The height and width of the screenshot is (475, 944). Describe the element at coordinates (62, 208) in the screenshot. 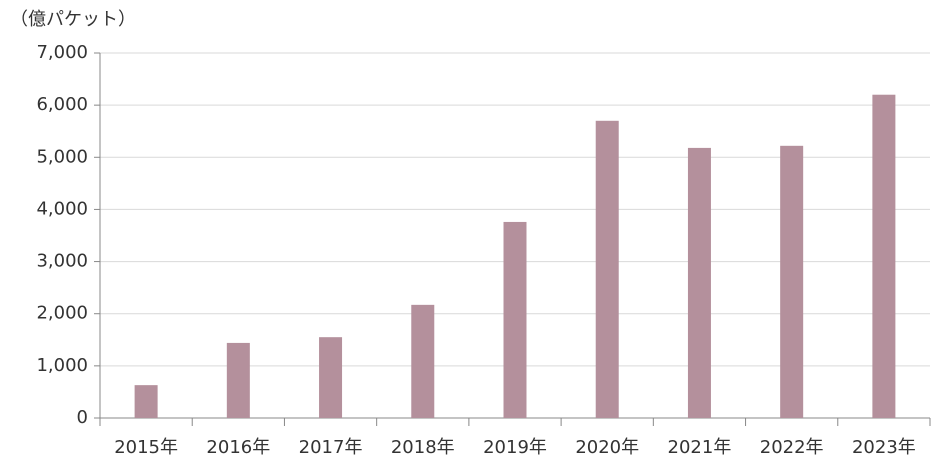

I see `y-tick-label: 4,000` at that location.